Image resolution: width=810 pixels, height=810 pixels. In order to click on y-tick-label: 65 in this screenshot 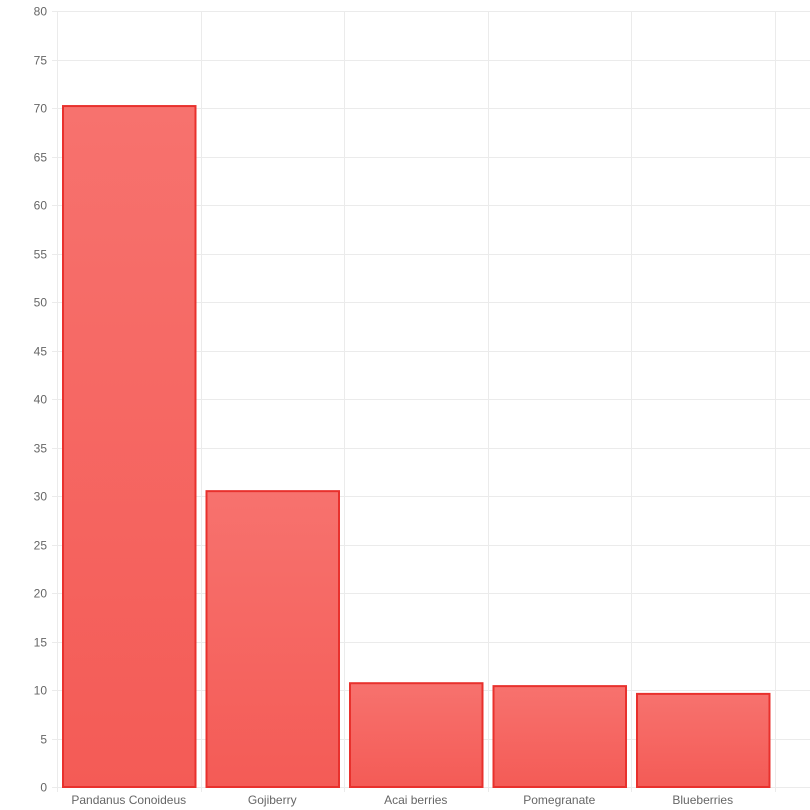, I will do `click(41, 158)`.